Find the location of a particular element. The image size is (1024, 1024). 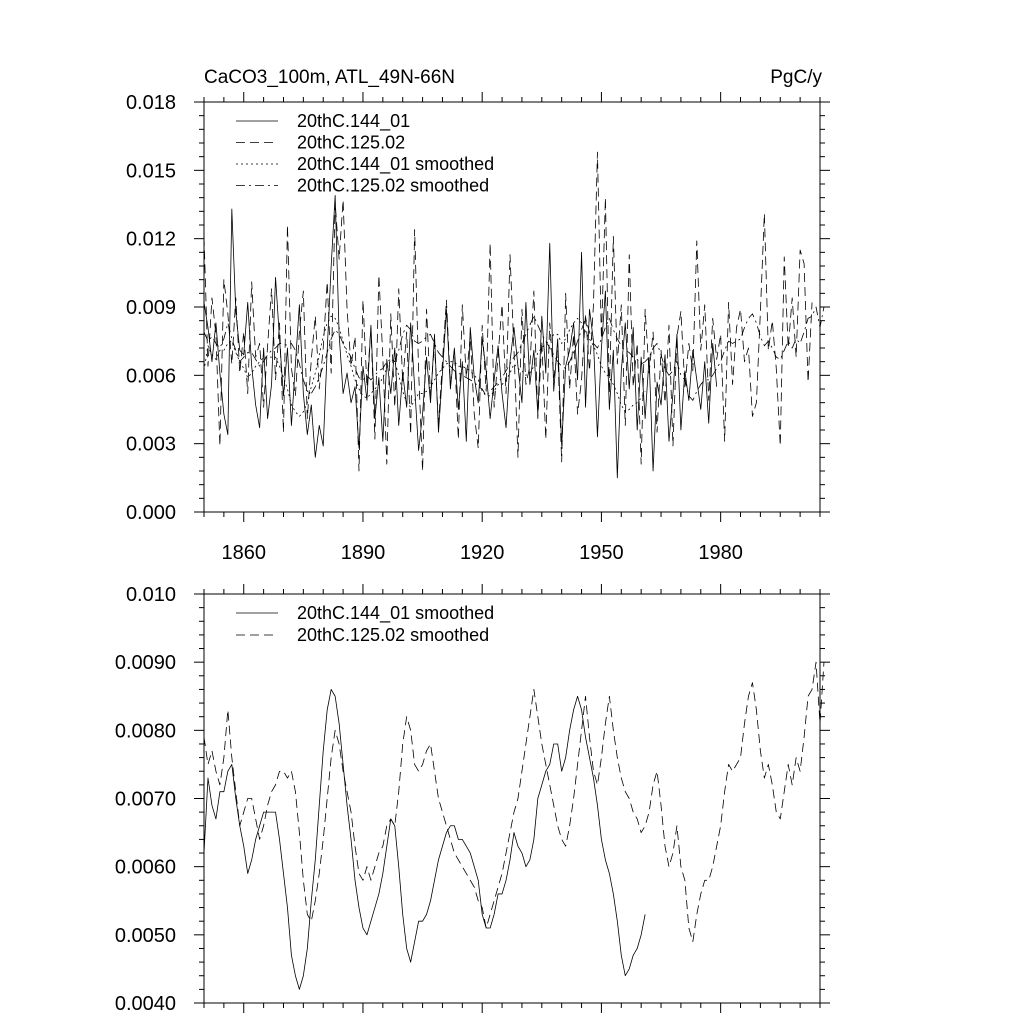

top-xtick-label: 1890 is located at coordinates (363, 553).